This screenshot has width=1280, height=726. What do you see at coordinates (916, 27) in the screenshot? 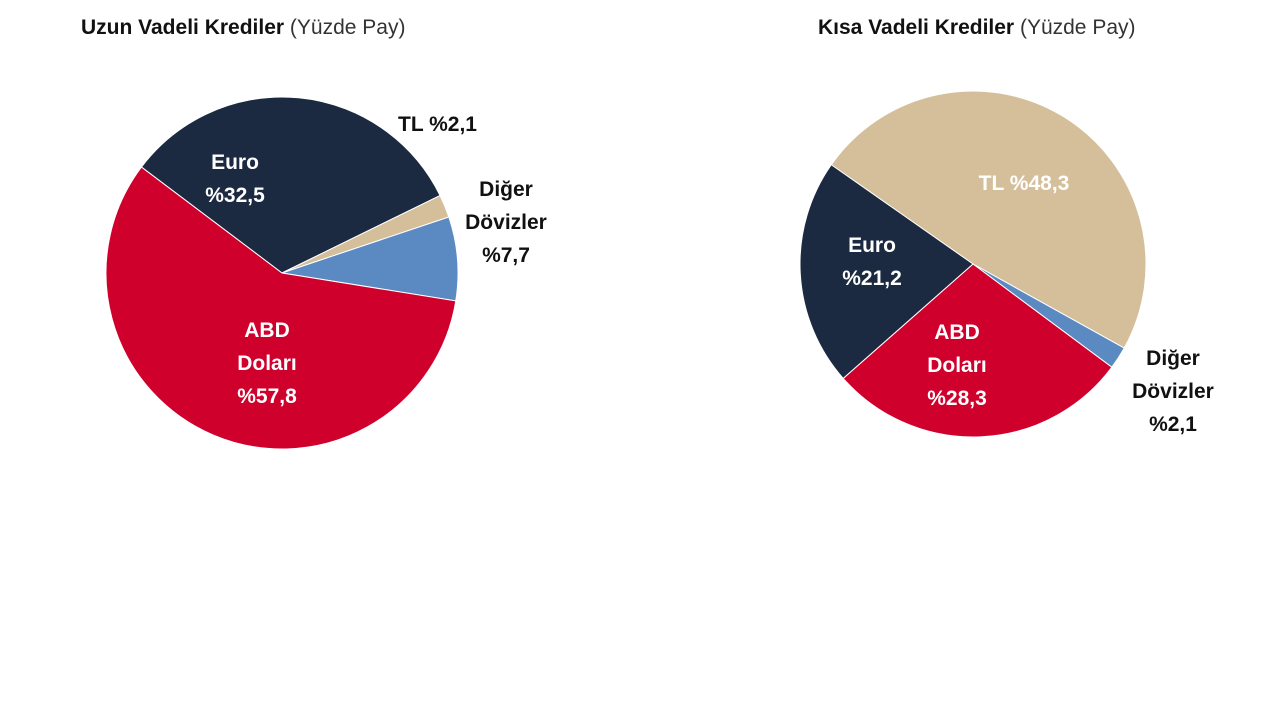
I see `chart-title-main: Kısa Vadeli Krediler` at bounding box center [916, 27].